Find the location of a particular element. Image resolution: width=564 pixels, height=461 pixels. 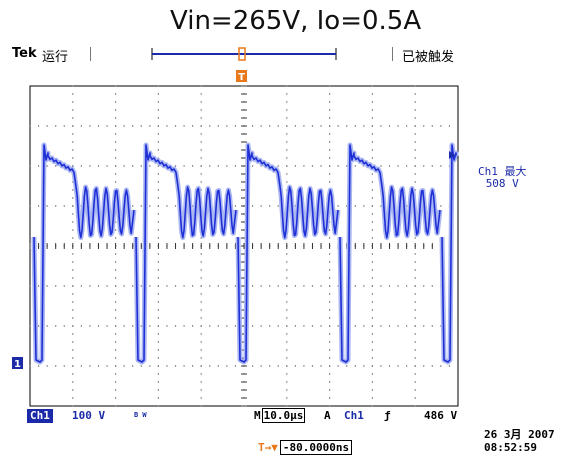

trigger-slope-icon: ƒ is located at coordinates (387, 415).